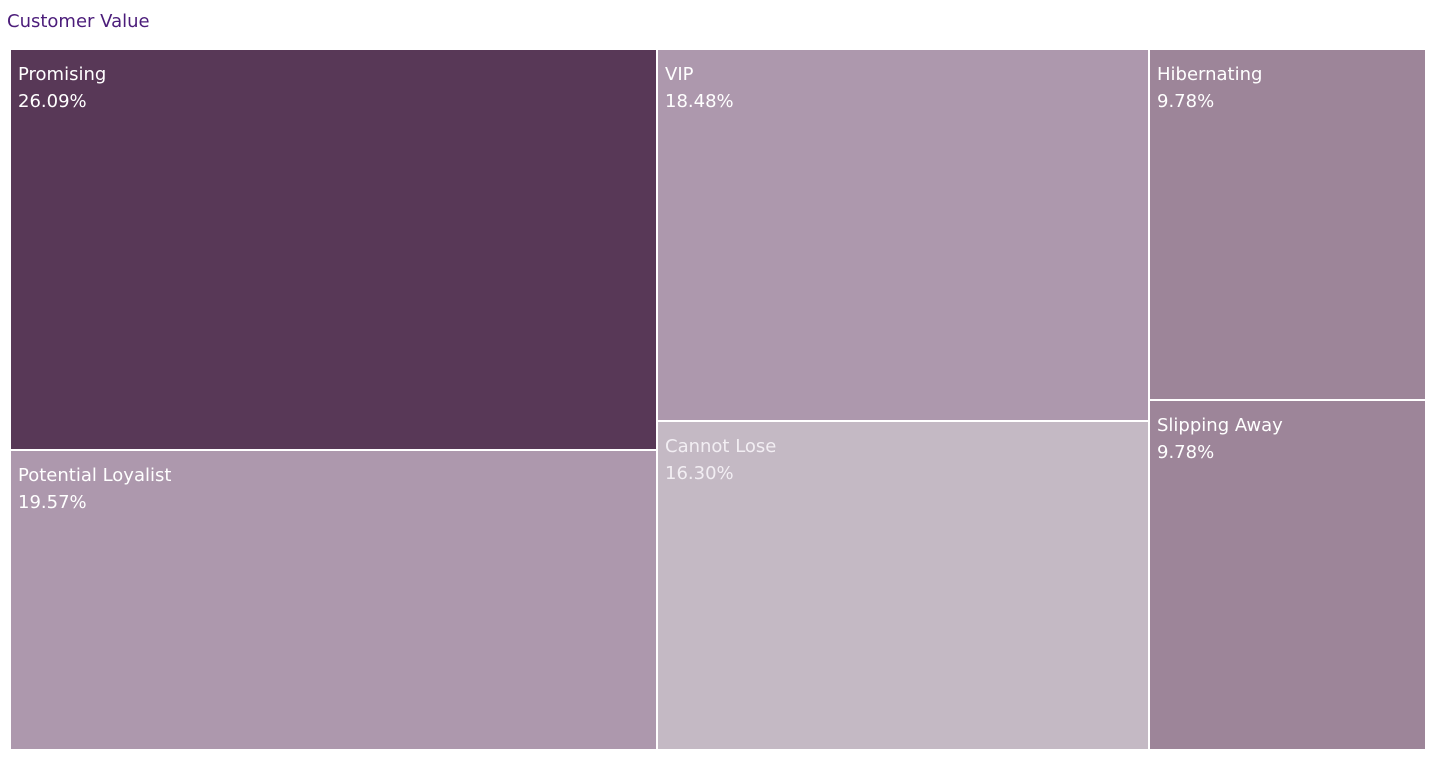 The image size is (1435, 760). Describe the element at coordinates (699, 473) in the screenshot. I see `tile-percent-value: 16.30%` at that location.